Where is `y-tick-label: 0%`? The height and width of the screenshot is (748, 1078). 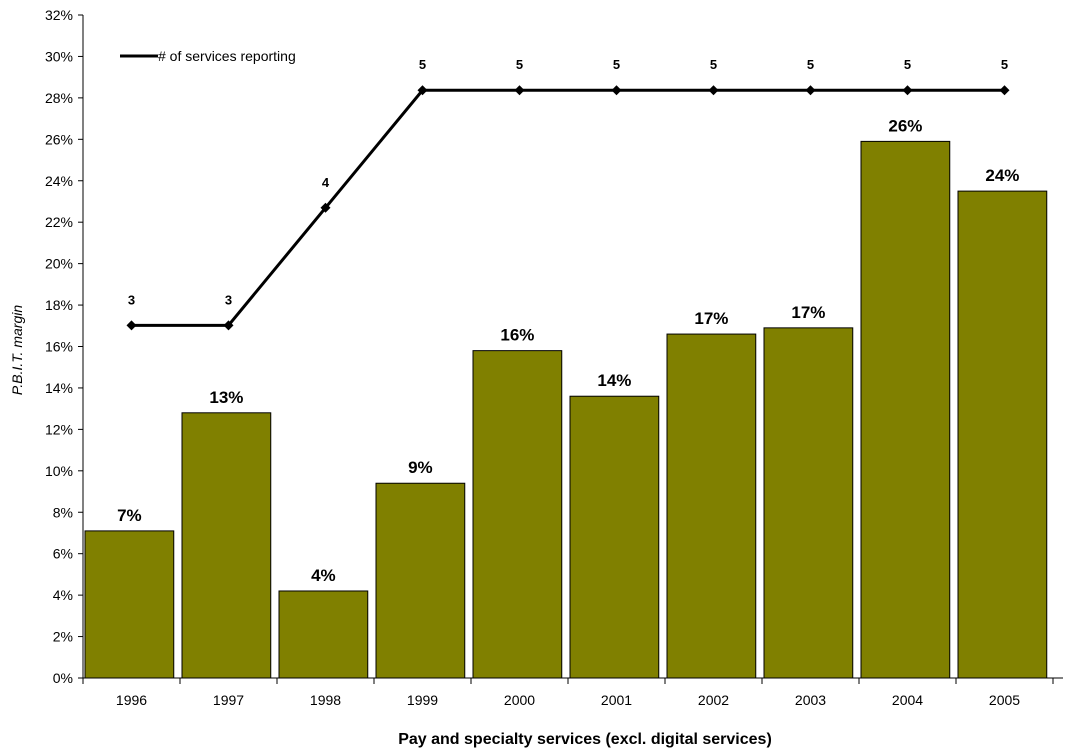 y-tick-label: 0% is located at coordinates (63, 678).